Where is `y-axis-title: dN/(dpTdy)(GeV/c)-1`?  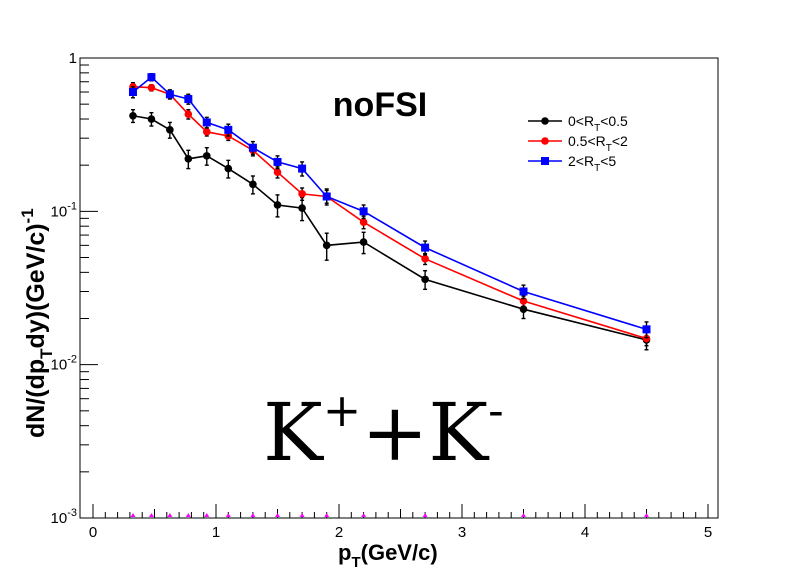 y-axis-title: dN/(dpTdy)(GeV/c)-1 is located at coordinates (37, 323).